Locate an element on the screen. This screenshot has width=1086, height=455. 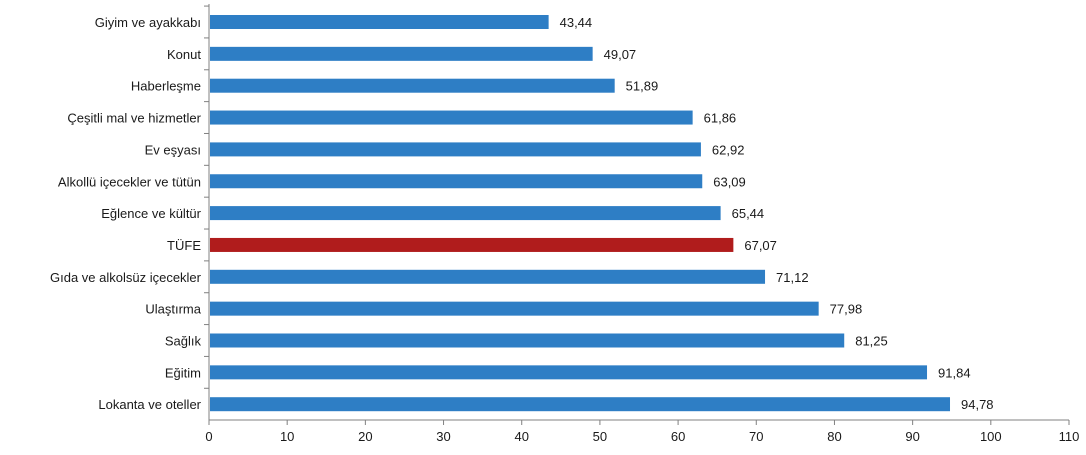
data-label: 49,07 is located at coordinates (620, 54).